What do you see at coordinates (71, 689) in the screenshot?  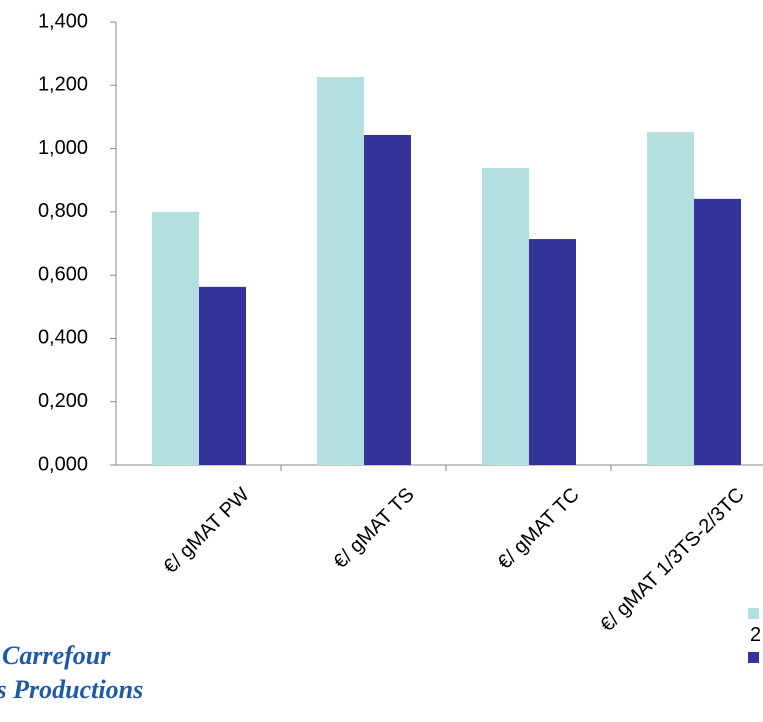 I see `logo-line2: des Productions` at bounding box center [71, 689].